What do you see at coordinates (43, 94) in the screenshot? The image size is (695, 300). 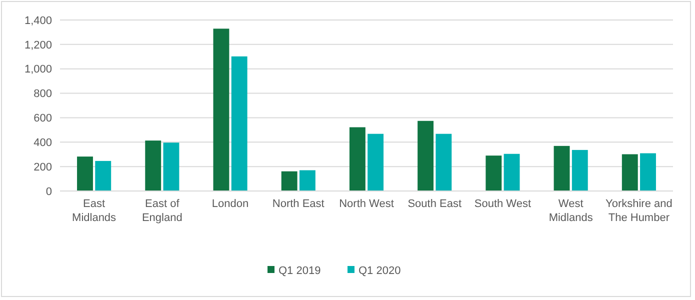 I see `y-tick-label: 800` at bounding box center [43, 94].